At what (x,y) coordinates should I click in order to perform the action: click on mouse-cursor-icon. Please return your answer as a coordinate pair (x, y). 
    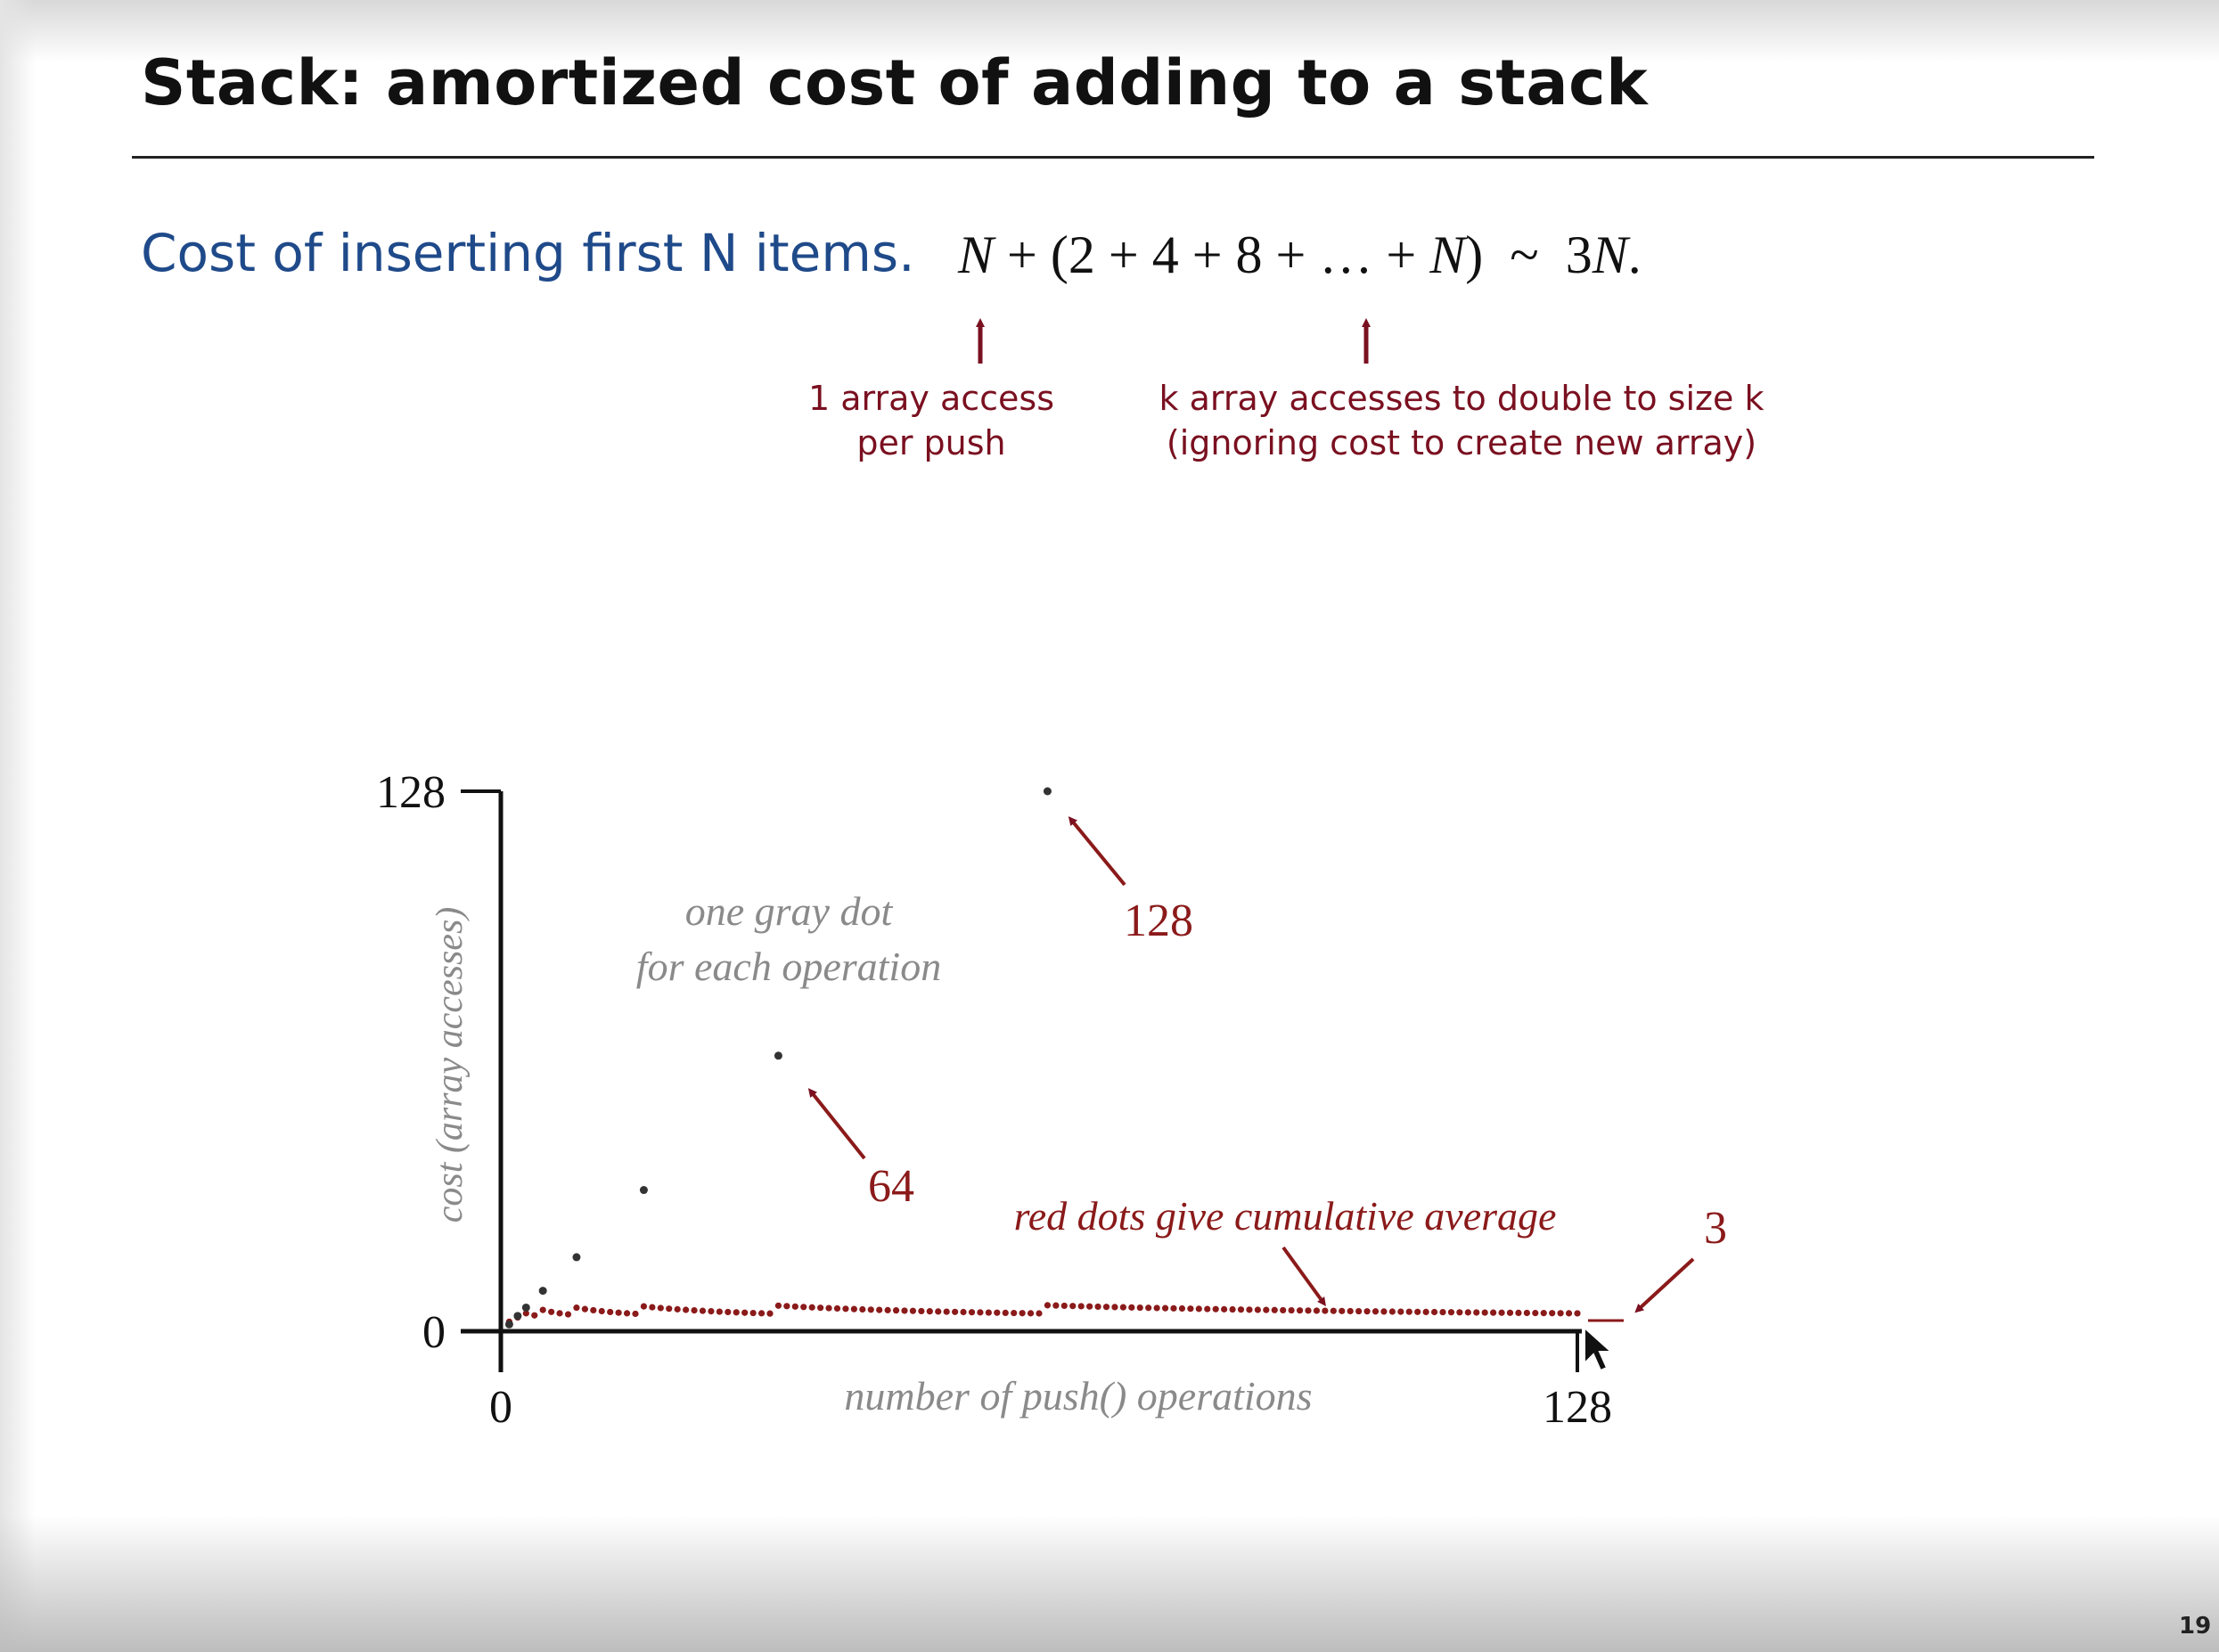
    Looking at the image, I should click on (1599, 1349).